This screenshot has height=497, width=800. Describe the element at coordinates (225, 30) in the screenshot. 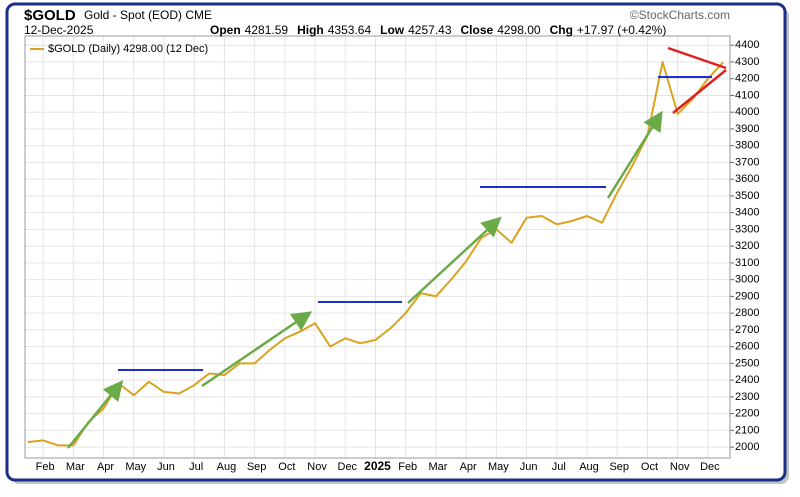

I see `stat-label: Open` at that location.